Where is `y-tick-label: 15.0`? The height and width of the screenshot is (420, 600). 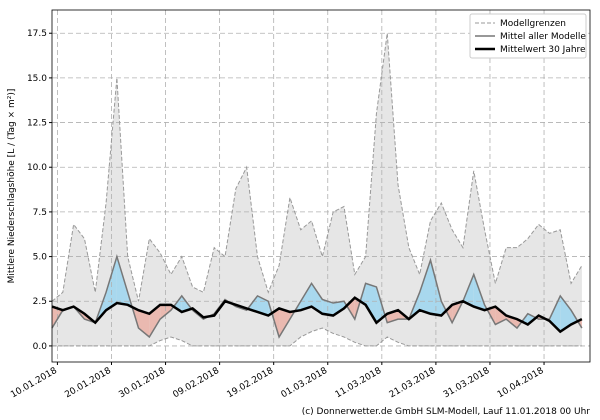
y-tick-label: 15.0 is located at coordinates (37, 79).